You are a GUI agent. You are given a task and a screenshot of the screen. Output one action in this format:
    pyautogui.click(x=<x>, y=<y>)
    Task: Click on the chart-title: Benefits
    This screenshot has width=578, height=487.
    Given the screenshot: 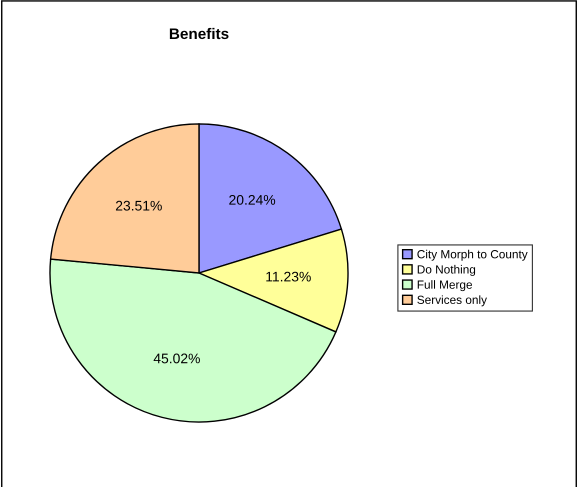 What is the action you would take?
    pyautogui.click(x=199, y=34)
    